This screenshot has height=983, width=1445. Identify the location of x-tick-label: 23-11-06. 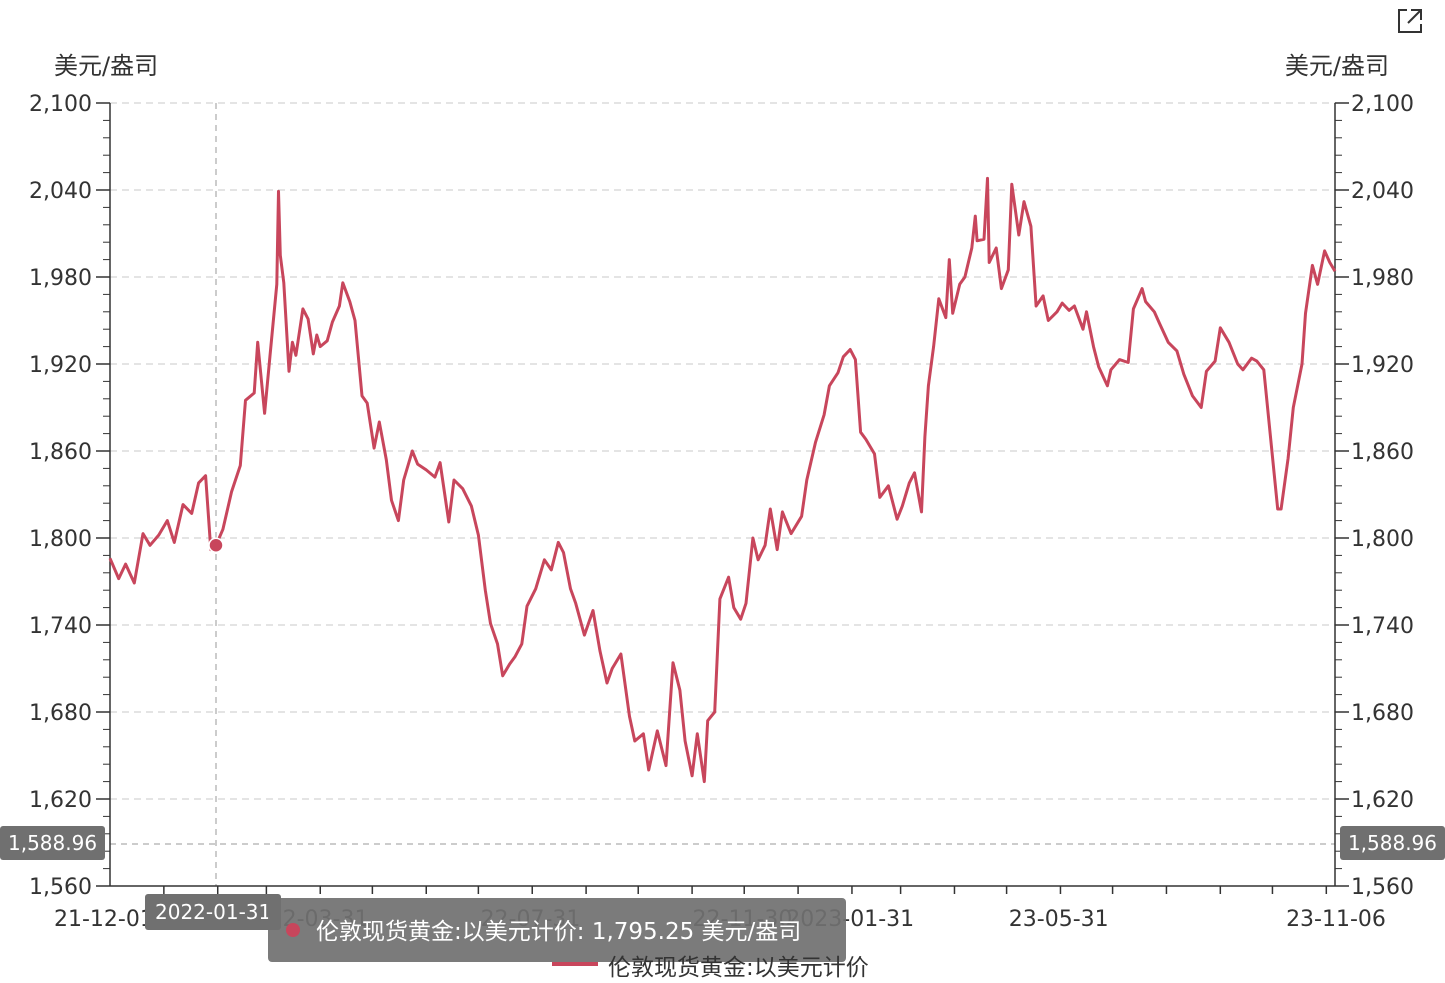
(1336, 919).